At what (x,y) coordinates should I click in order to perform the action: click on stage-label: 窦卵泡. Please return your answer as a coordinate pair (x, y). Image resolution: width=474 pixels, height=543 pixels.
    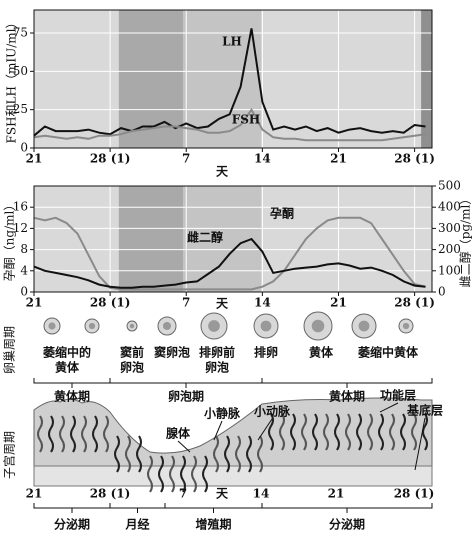
    Looking at the image, I should click on (172, 352).